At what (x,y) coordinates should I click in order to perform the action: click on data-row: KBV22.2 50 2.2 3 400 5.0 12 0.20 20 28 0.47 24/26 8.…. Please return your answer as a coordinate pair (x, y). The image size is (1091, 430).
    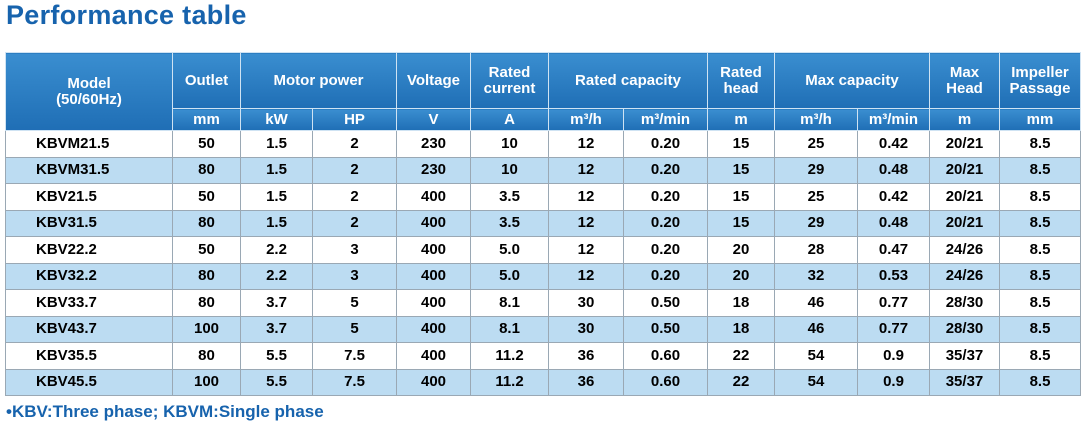
    Looking at the image, I should click on (543, 250).